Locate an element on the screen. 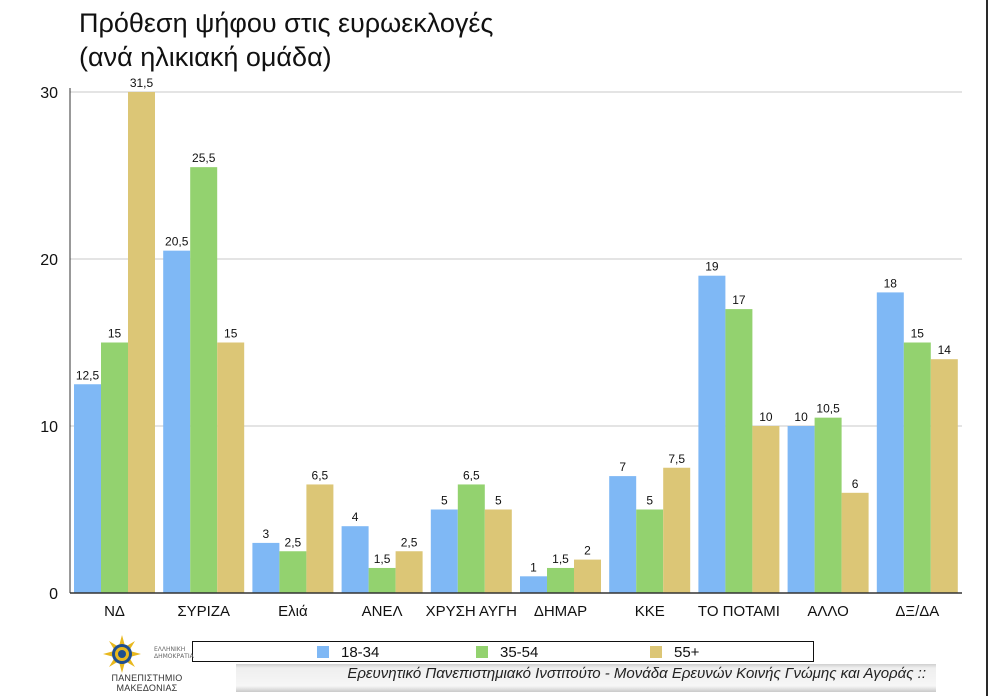  bar-55+-2 is located at coordinates (320, 538).